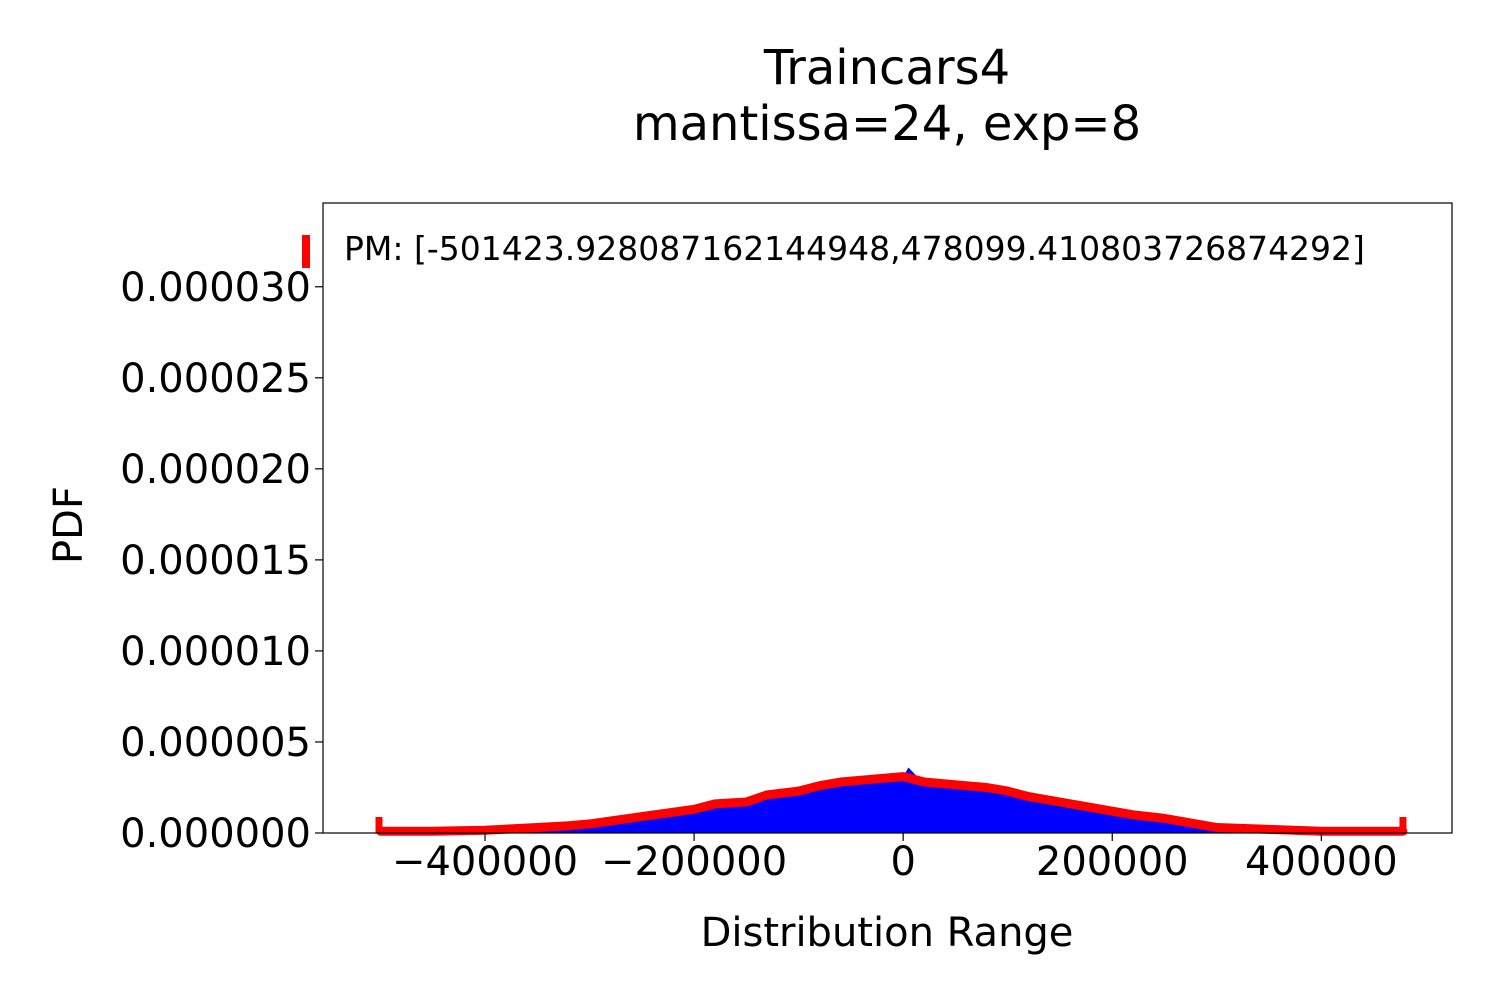 This screenshot has height=1004, width=1500. Describe the element at coordinates (215, 834) in the screenshot. I see `y-tick-label: 0.000000` at that location.